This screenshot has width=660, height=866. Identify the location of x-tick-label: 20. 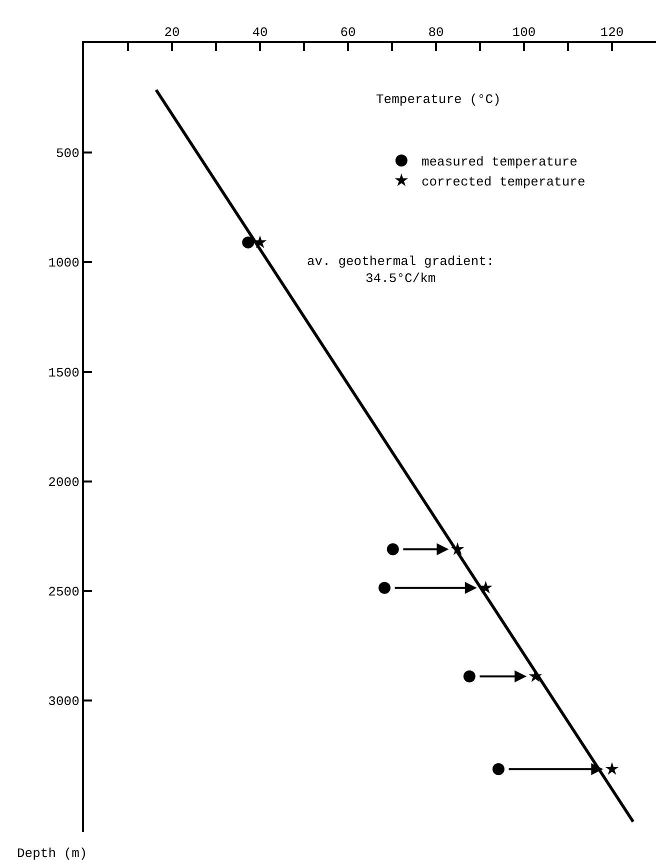
(172, 32).